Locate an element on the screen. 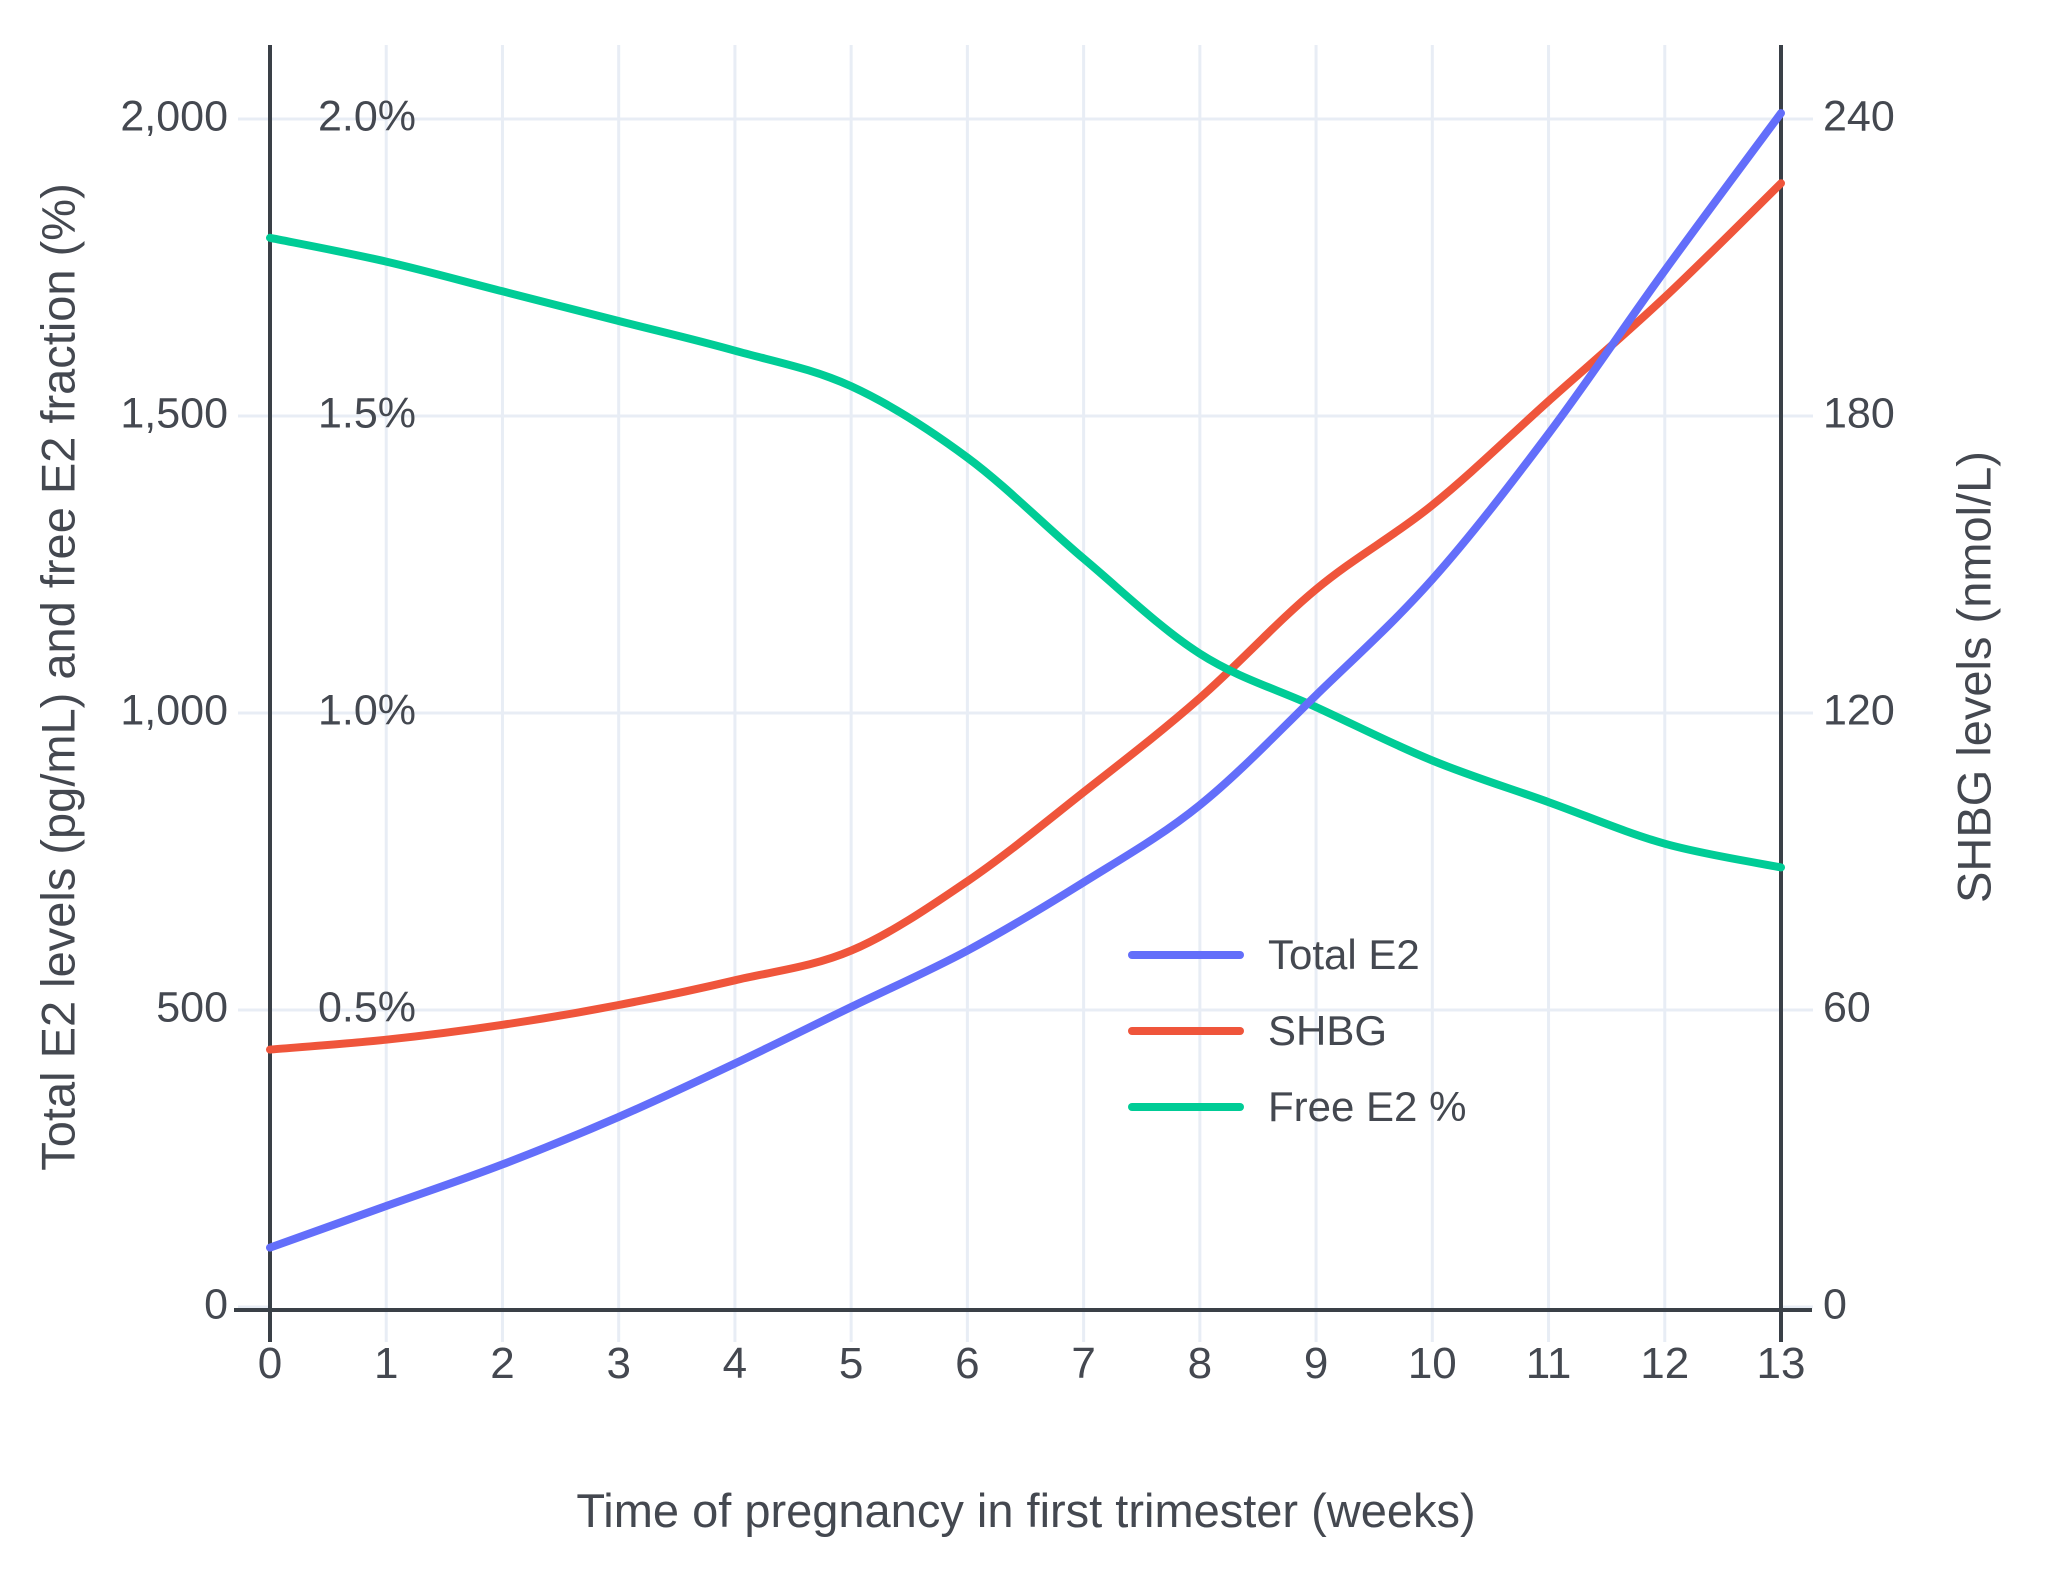  legend-item-free-e2-: Free E2 % is located at coordinates (1297, 1107).